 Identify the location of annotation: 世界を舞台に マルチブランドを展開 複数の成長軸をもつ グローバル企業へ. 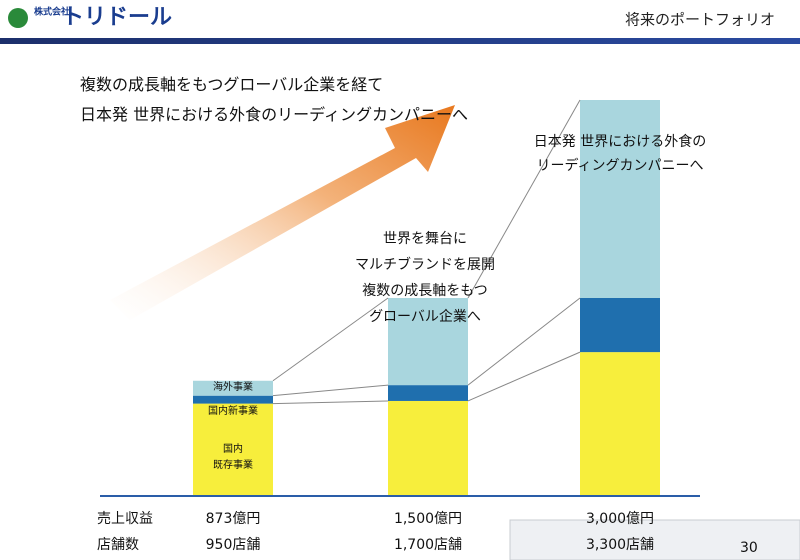
(425, 278).